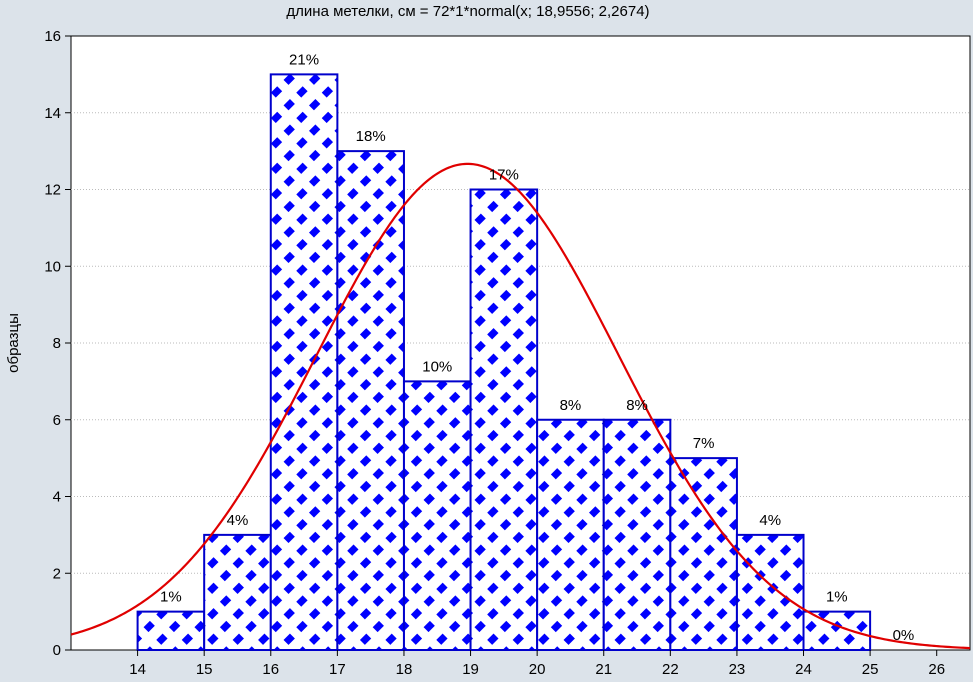 This screenshot has width=973, height=682. I want to click on y-axis-ticks: 0 2 4 6 8 10 12 14 16, so click(57, 343).